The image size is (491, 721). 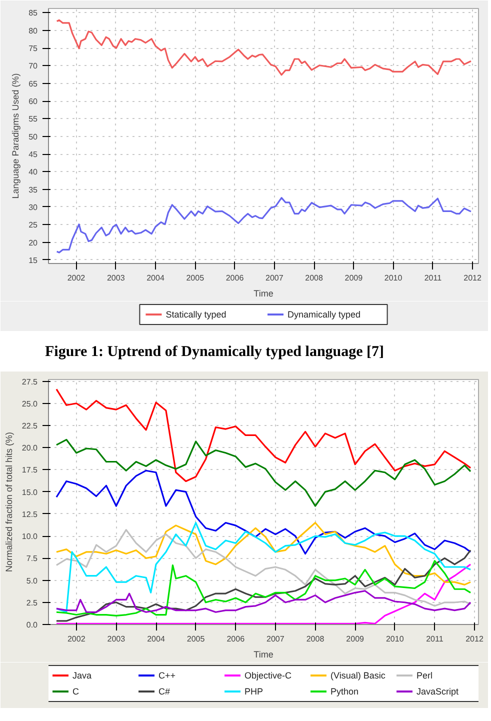 What do you see at coordinates (344, 691) in the screenshot?
I see `legend-label: Python` at bounding box center [344, 691].